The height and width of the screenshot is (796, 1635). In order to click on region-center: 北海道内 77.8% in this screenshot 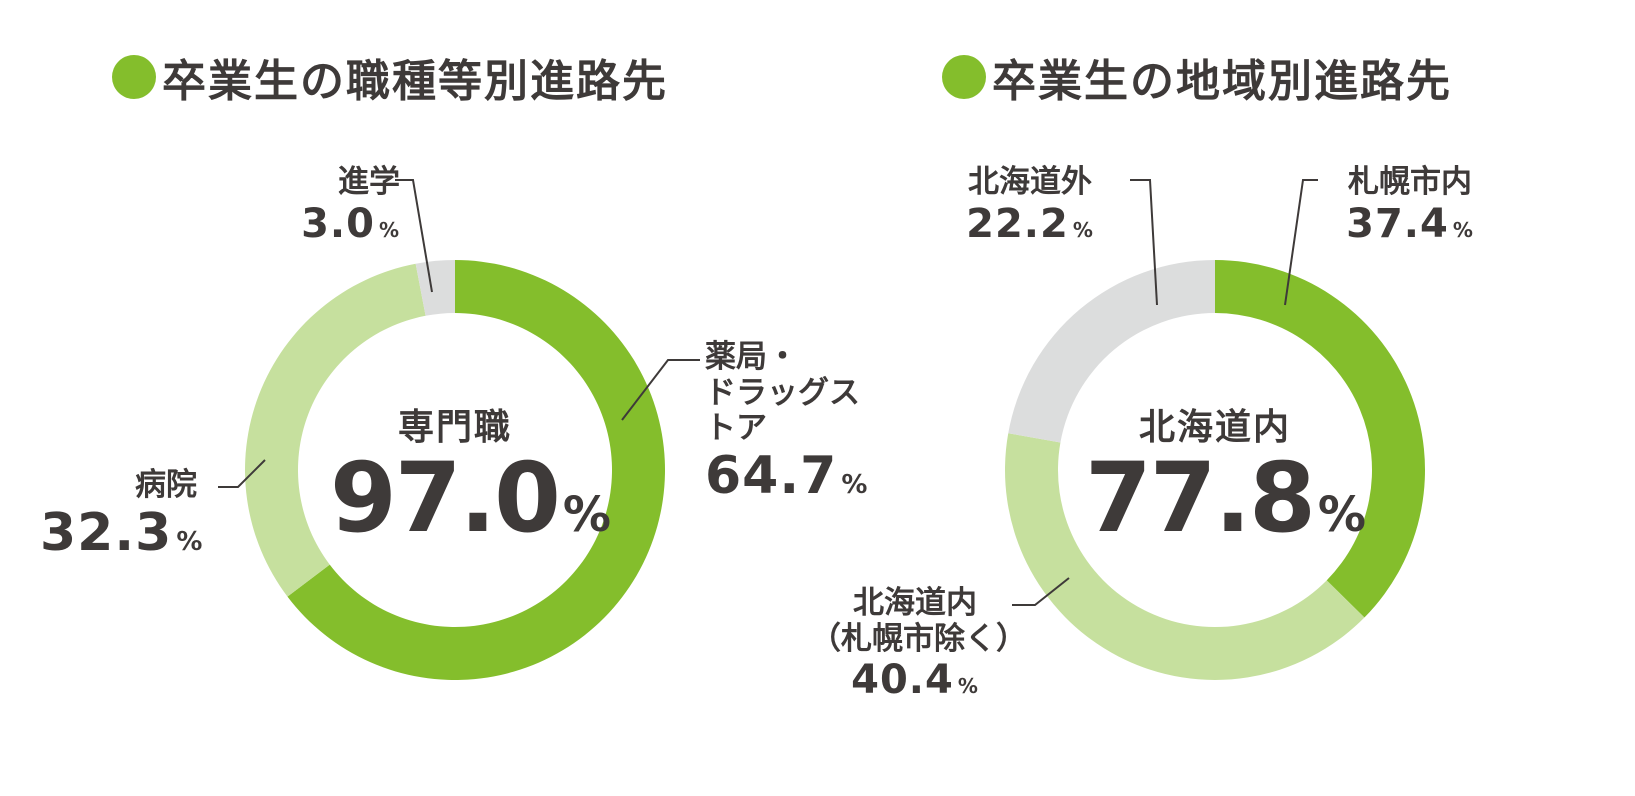, I will do `click(1225, 476)`.